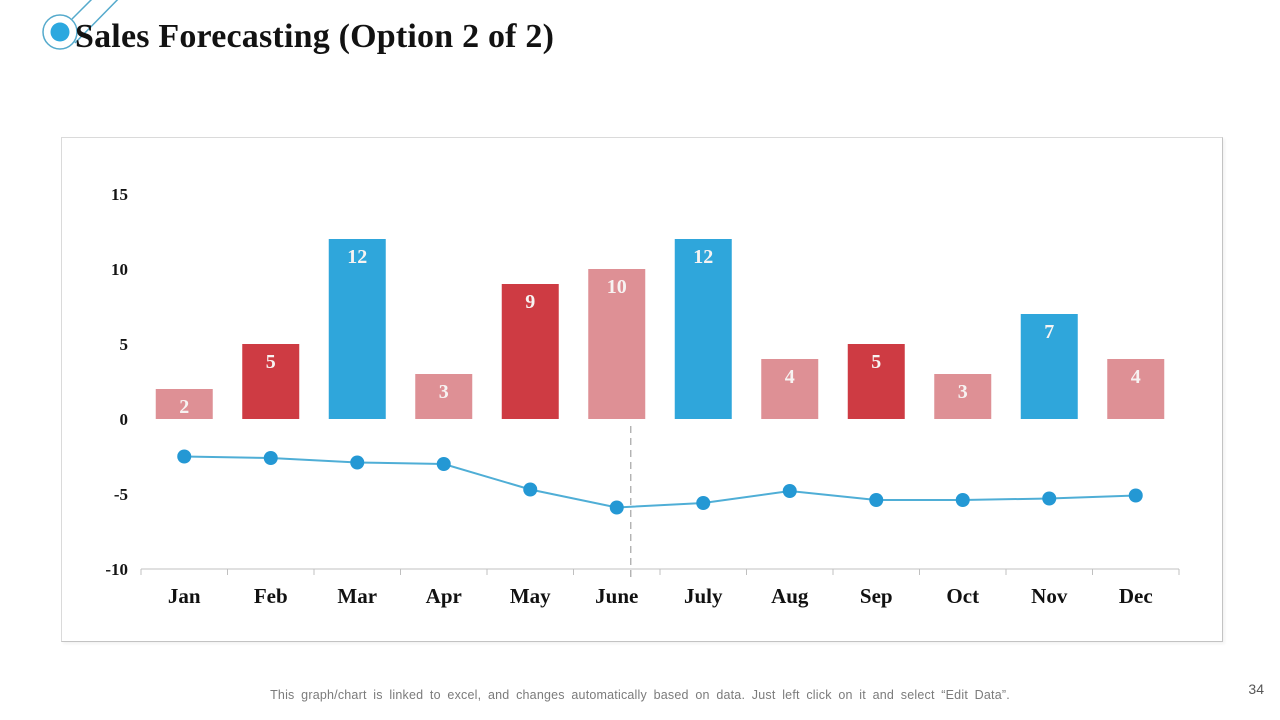  I want to click on bar-june, so click(617, 344).